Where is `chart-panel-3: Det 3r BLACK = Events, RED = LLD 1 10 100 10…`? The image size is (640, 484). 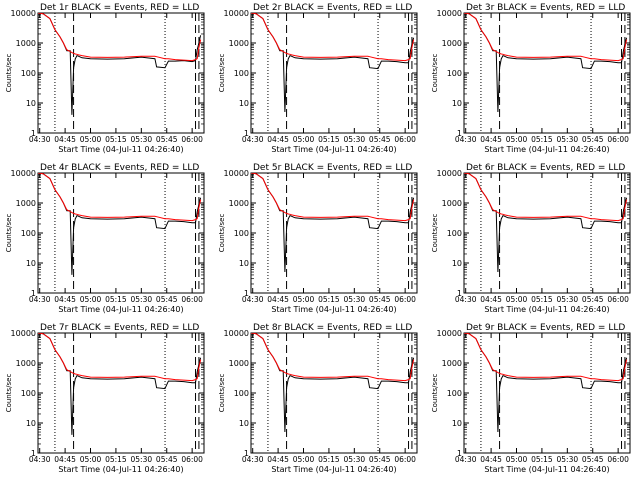 chart-panel-3: Det 3r BLACK = Events, RED = LLD 1 10 100 10… is located at coordinates (531, 78).